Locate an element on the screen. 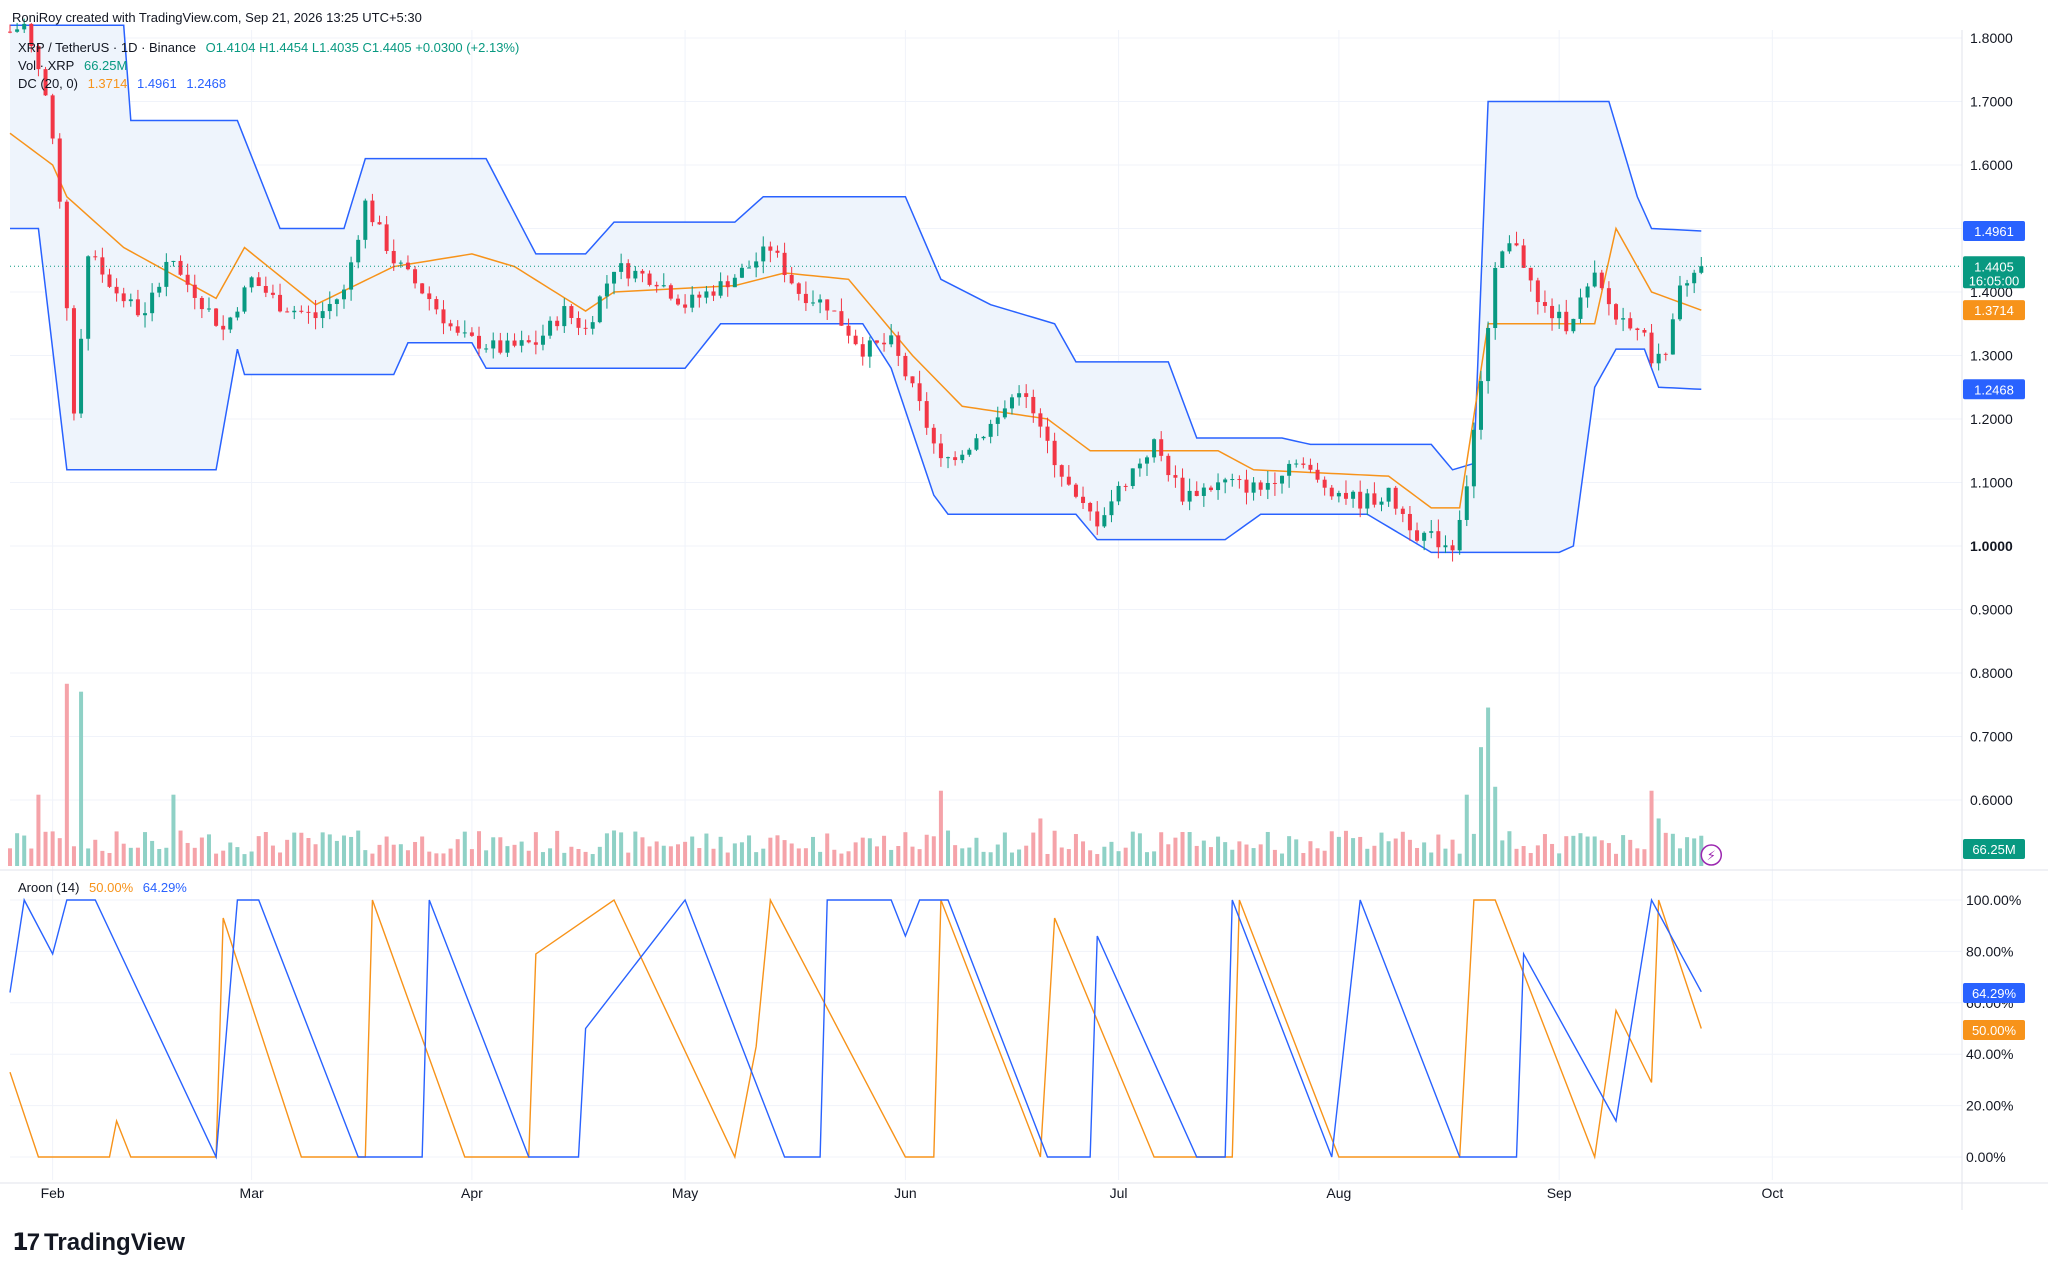 The image size is (2048, 1278). aroon-up-value: 50.00% is located at coordinates (111, 887).